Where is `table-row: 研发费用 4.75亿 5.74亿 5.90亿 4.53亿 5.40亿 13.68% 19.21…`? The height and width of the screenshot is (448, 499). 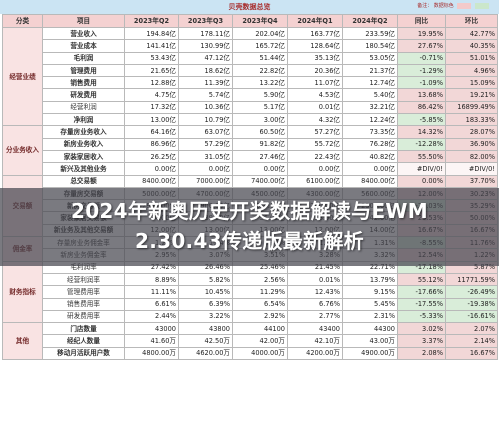
table-row: 研发费用 4.75亿 5.74亿 5.90亿 4.53亿 5.40亿 13.68% 19.21… is located at coordinates (250, 95).